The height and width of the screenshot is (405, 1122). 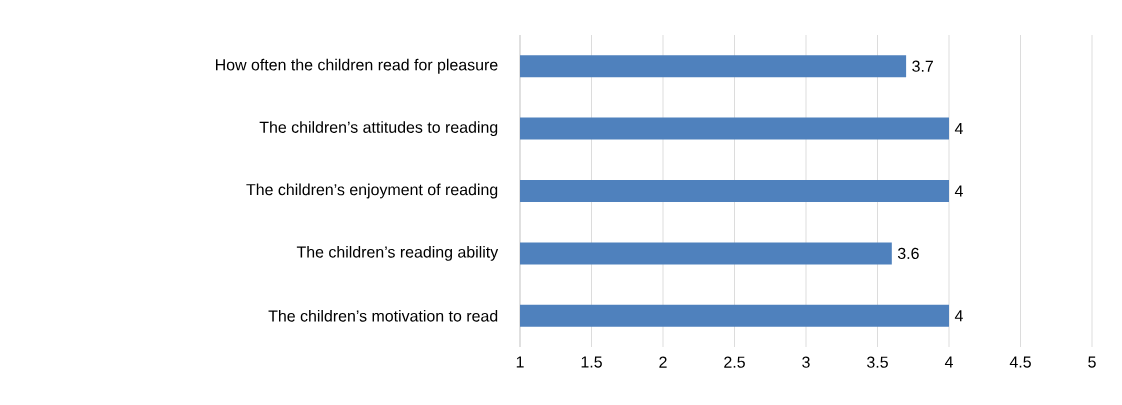 I want to click on x-tick-label: 5, so click(x=1092, y=362).